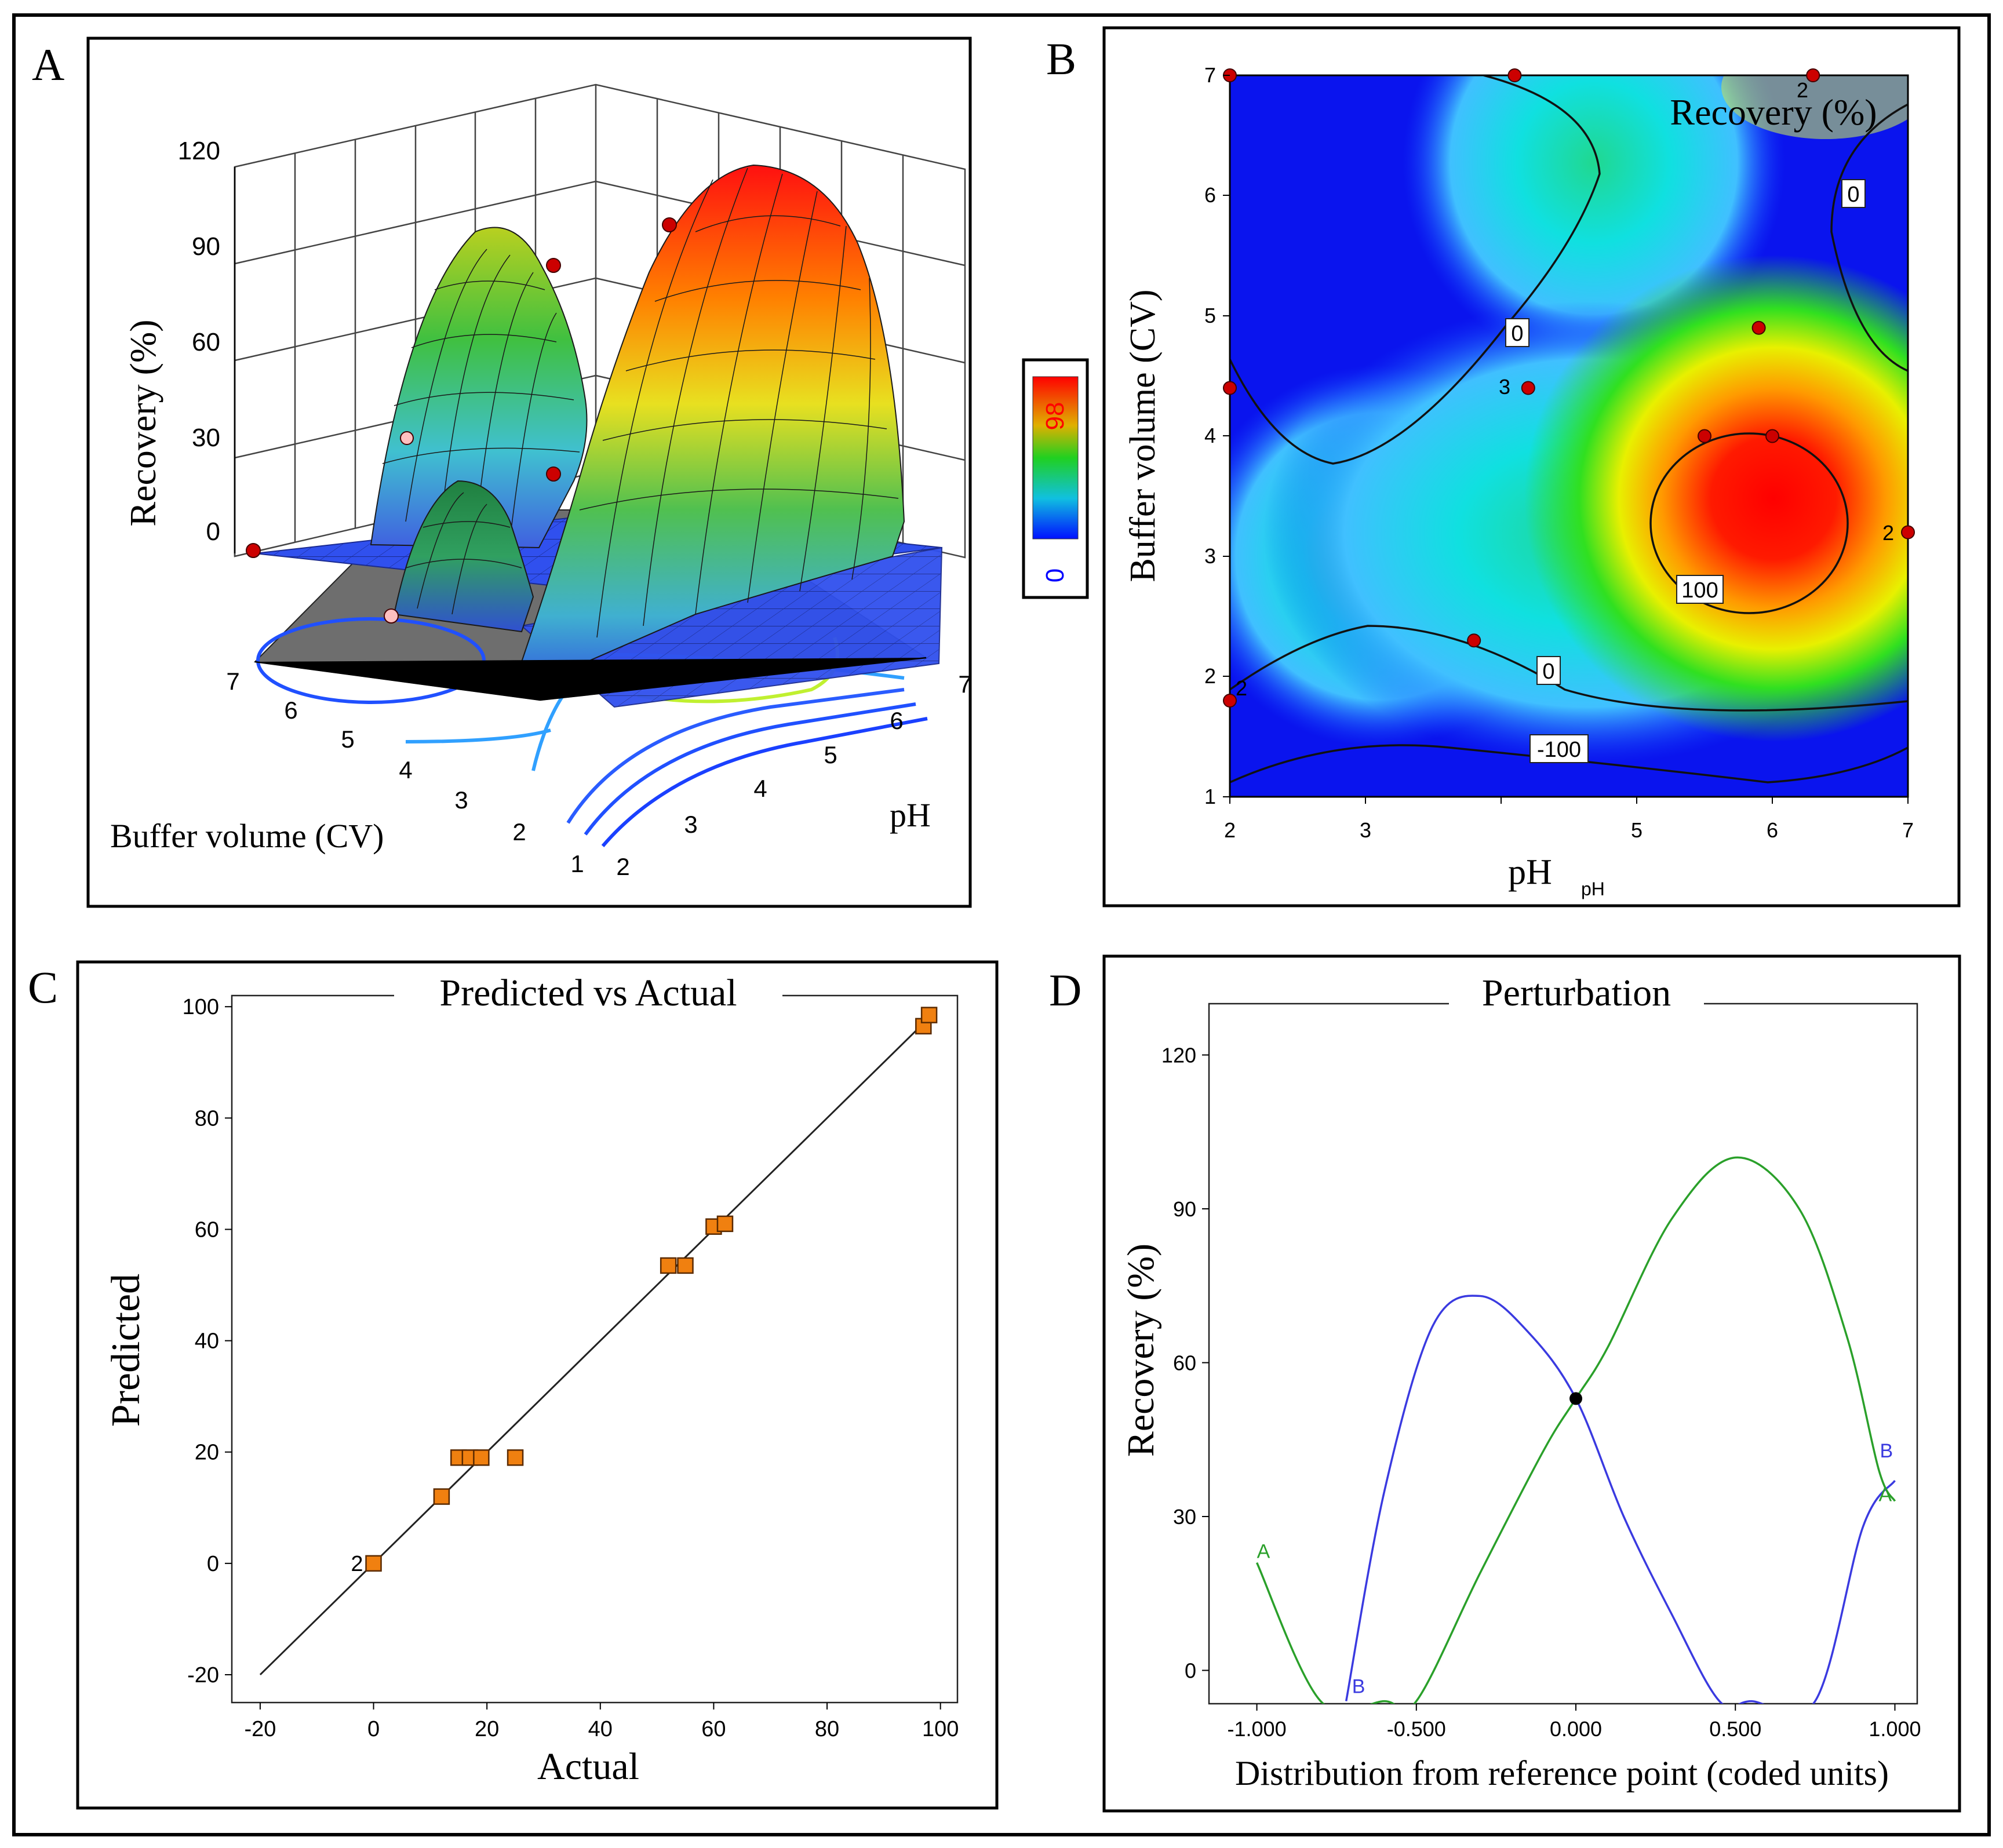 The image size is (2003, 1848). What do you see at coordinates (1885, 1494) in the screenshot?
I see `panel-d-label-dLblAR: A` at bounding box center [1885, 1494].